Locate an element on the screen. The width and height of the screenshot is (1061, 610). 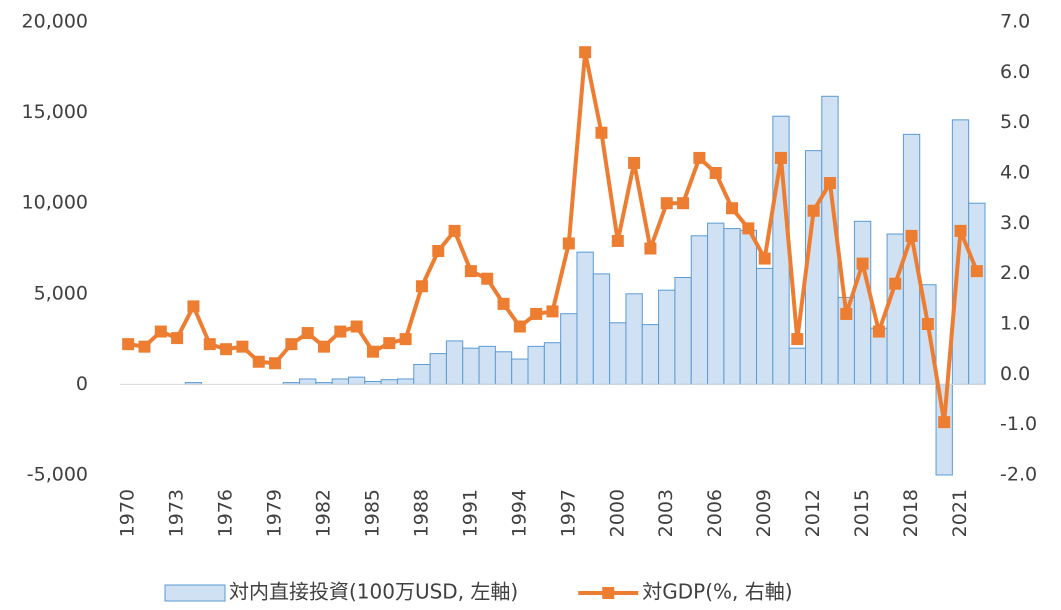
x-tick-label: 1970 is located at coordinates (128, 513).